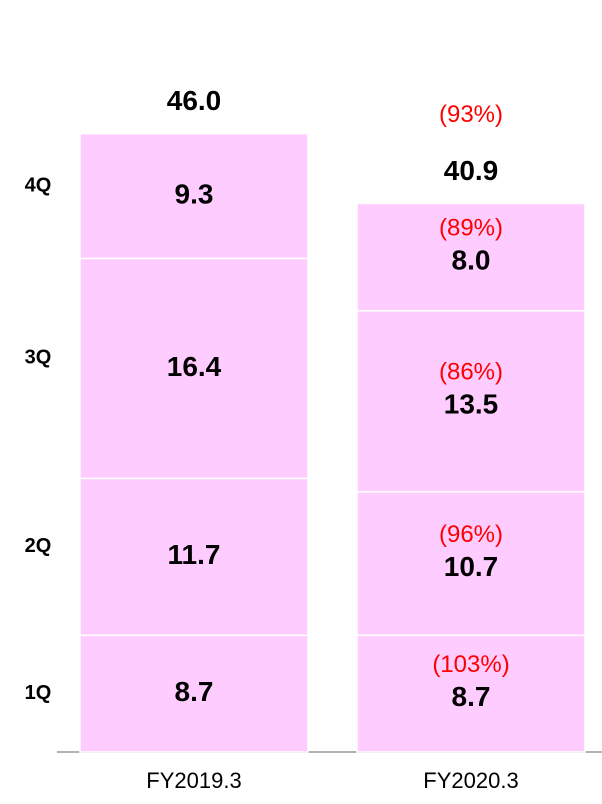  I want to click on yoy-label: (103%), so click(470, 664).